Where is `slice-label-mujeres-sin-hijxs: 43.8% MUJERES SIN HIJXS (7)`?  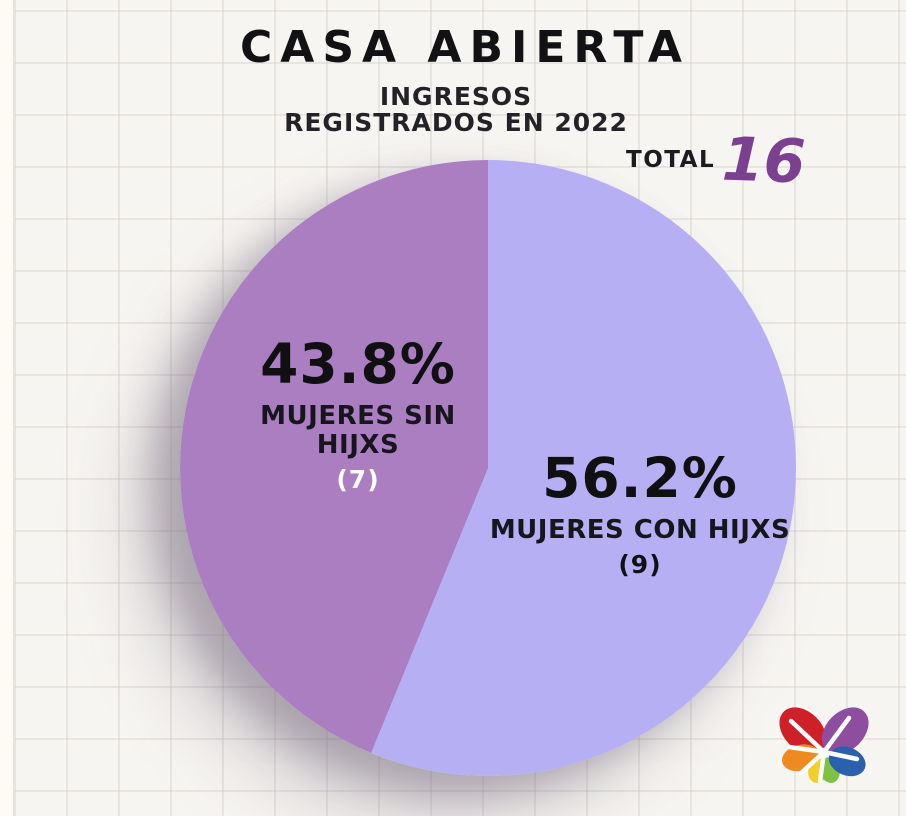
slice-label-mujeres-sin-hijxs: 43.8% MUJERES SIN HIJXS (7) is located at coordinates (358, 413).